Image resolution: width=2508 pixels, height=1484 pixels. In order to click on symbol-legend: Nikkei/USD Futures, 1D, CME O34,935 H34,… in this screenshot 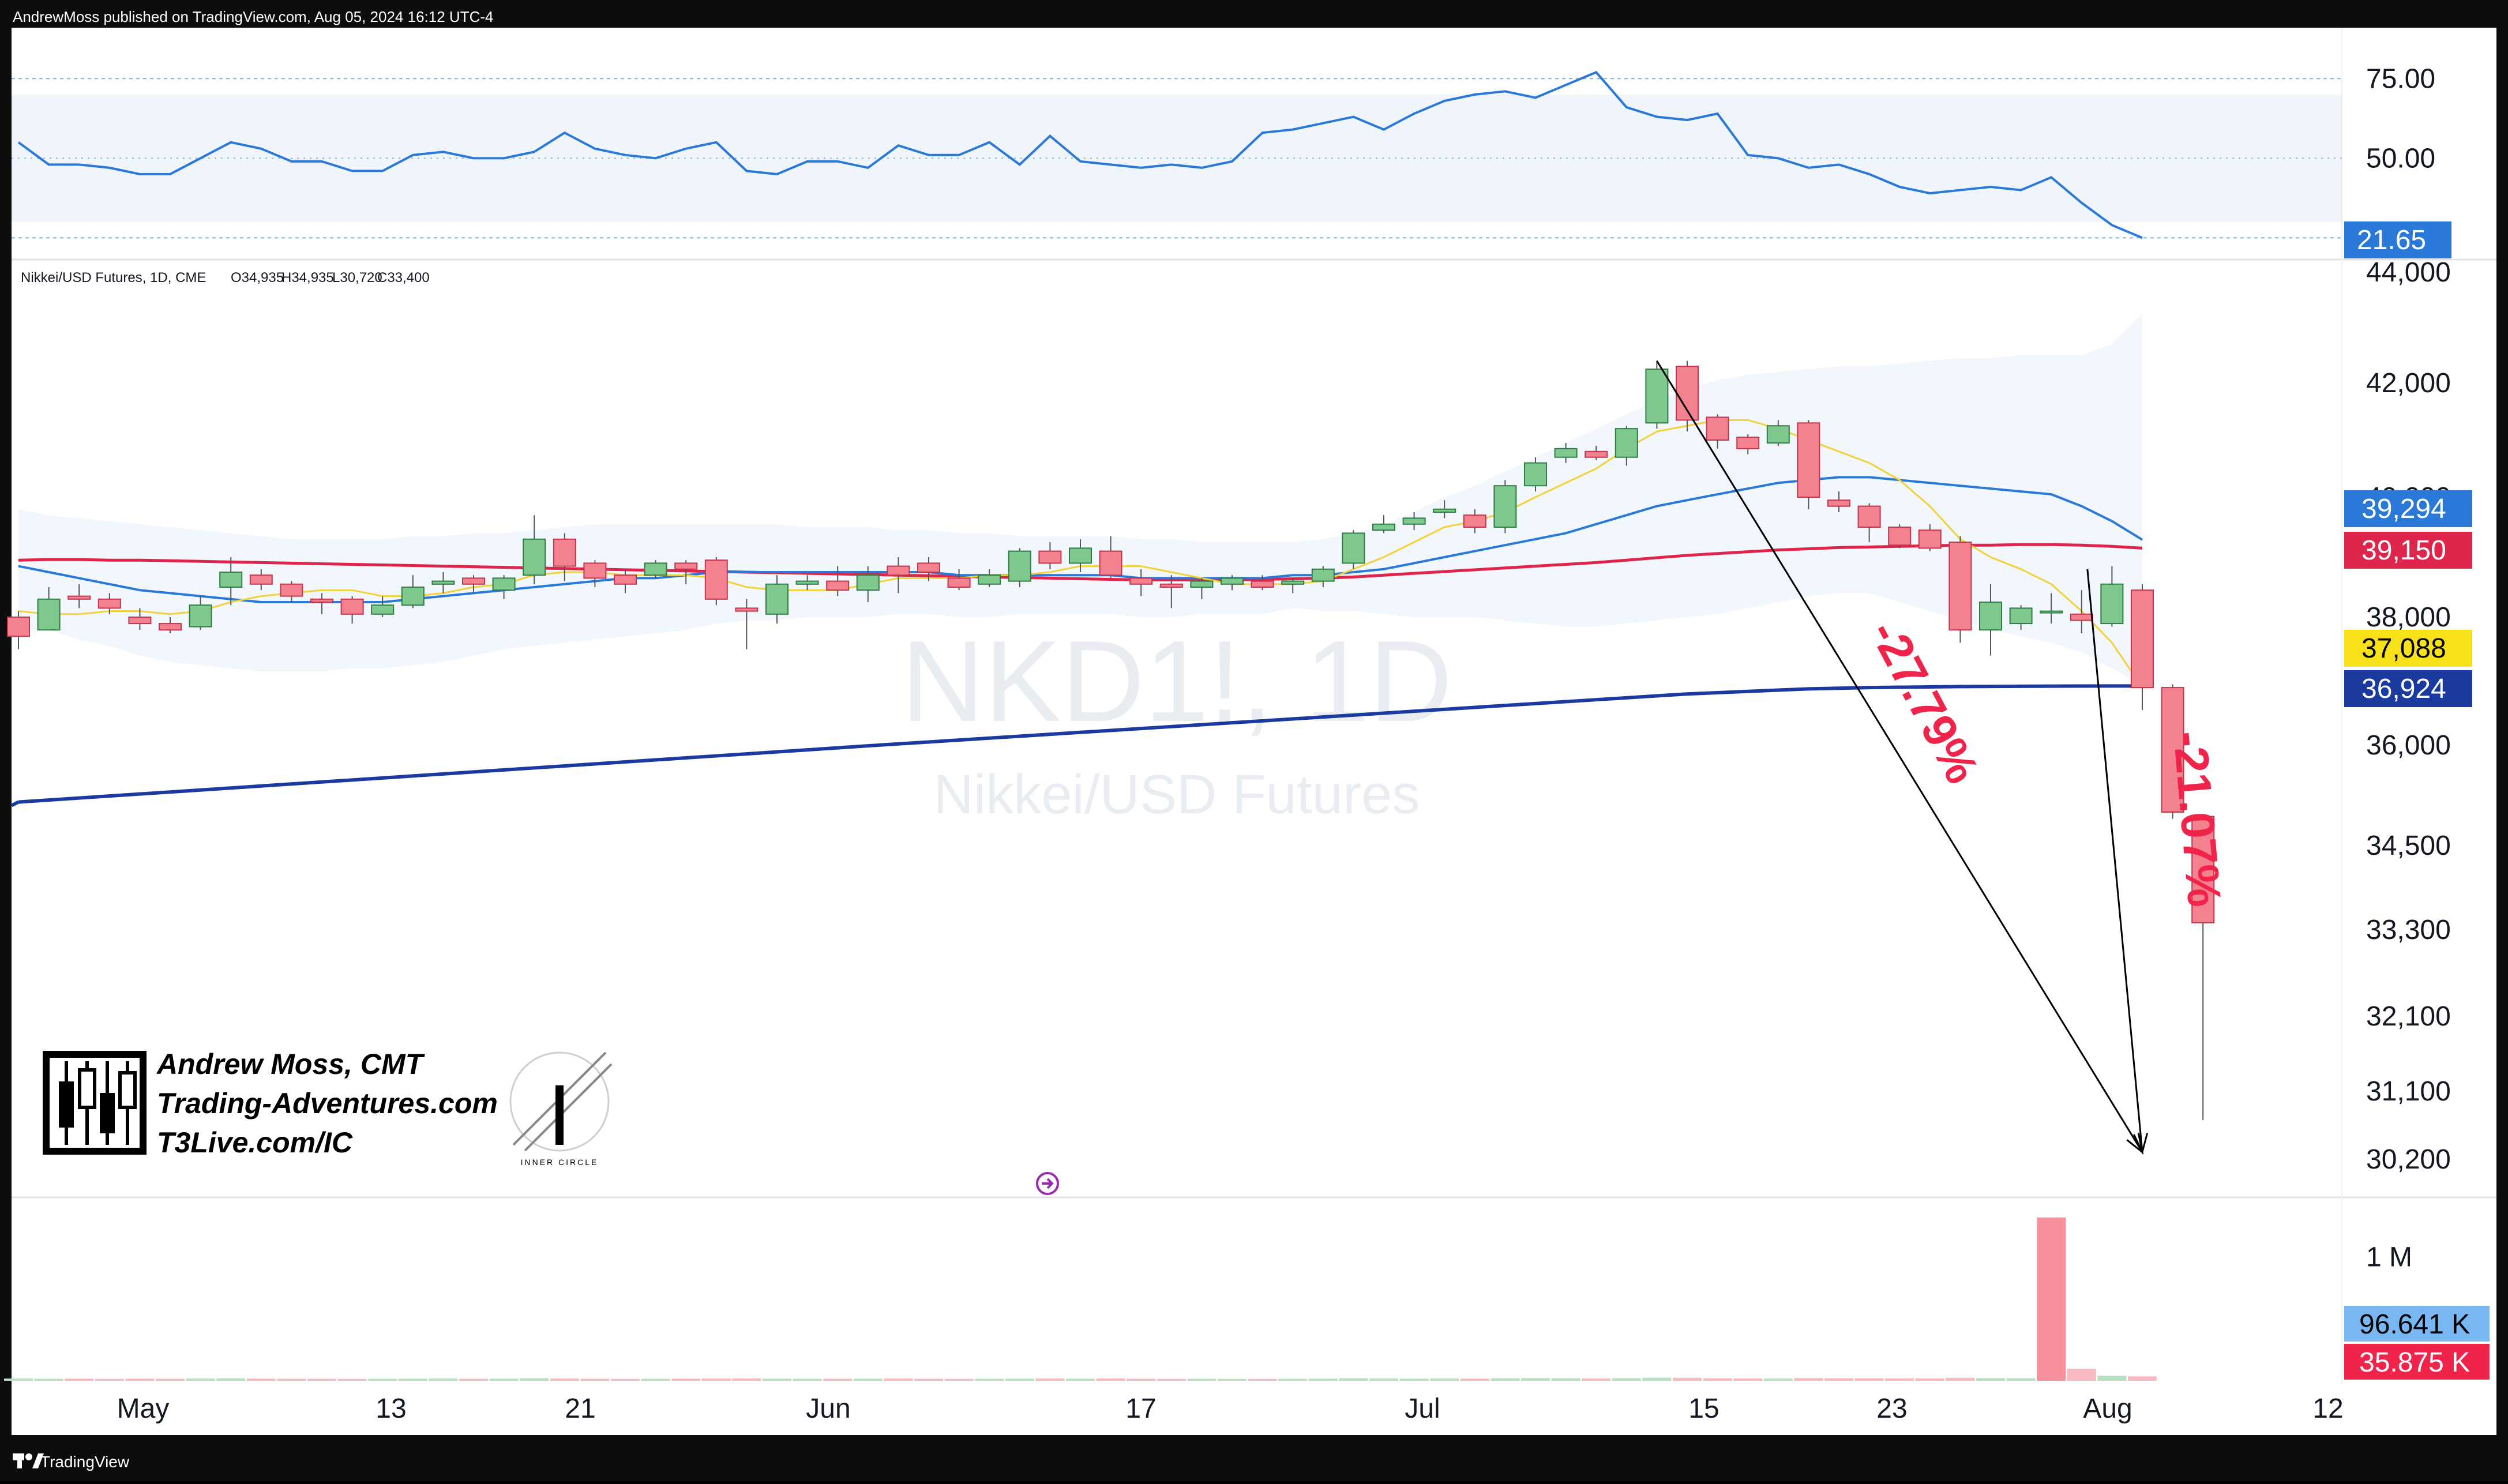, I will do `click(225, 277)`.